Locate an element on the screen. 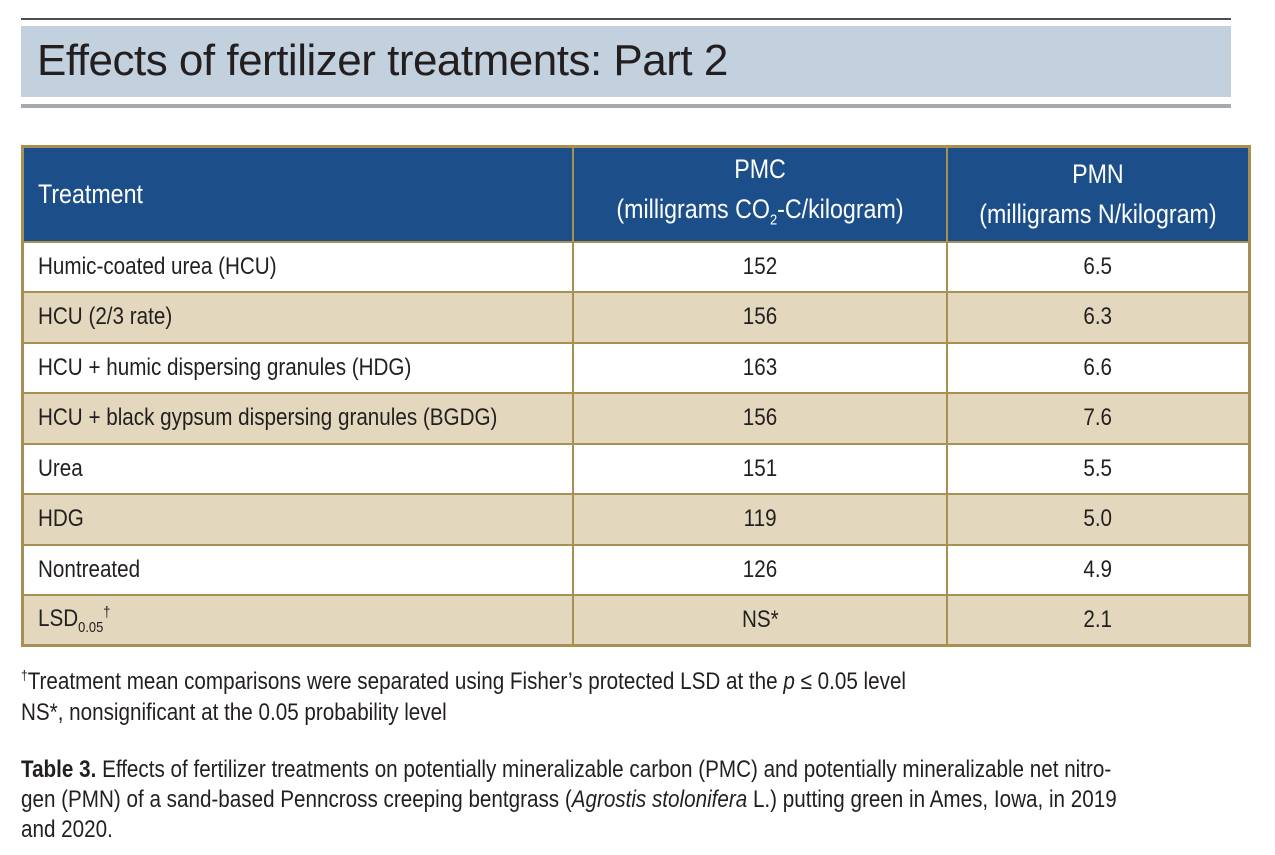  bottom-rule is located at coordinates (626, 106).